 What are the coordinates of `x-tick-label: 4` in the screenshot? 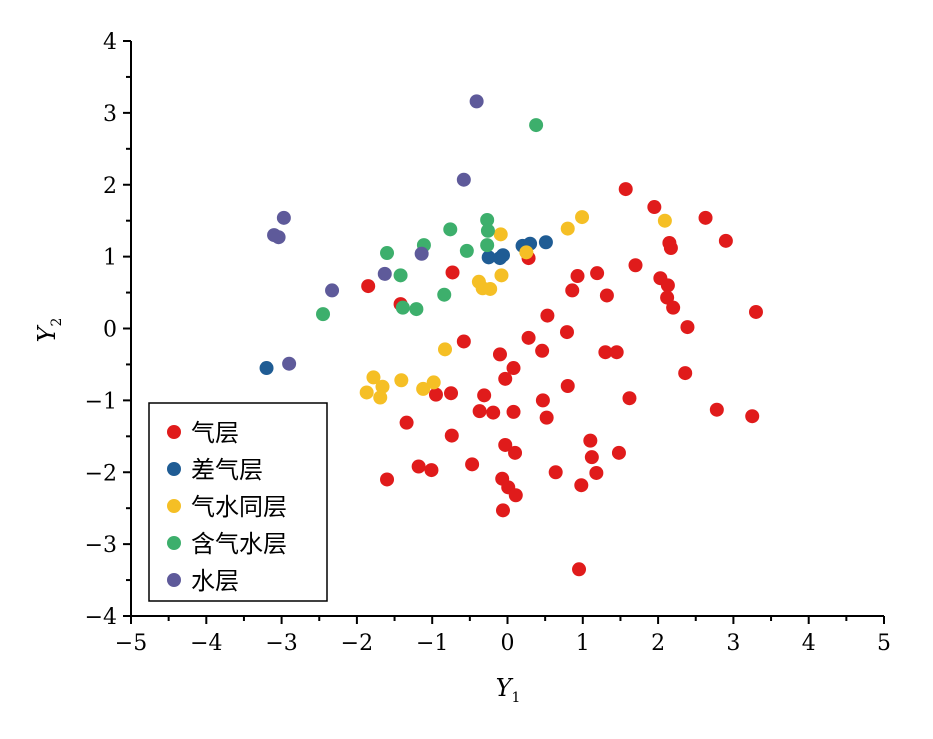 It's located at (809, 643).